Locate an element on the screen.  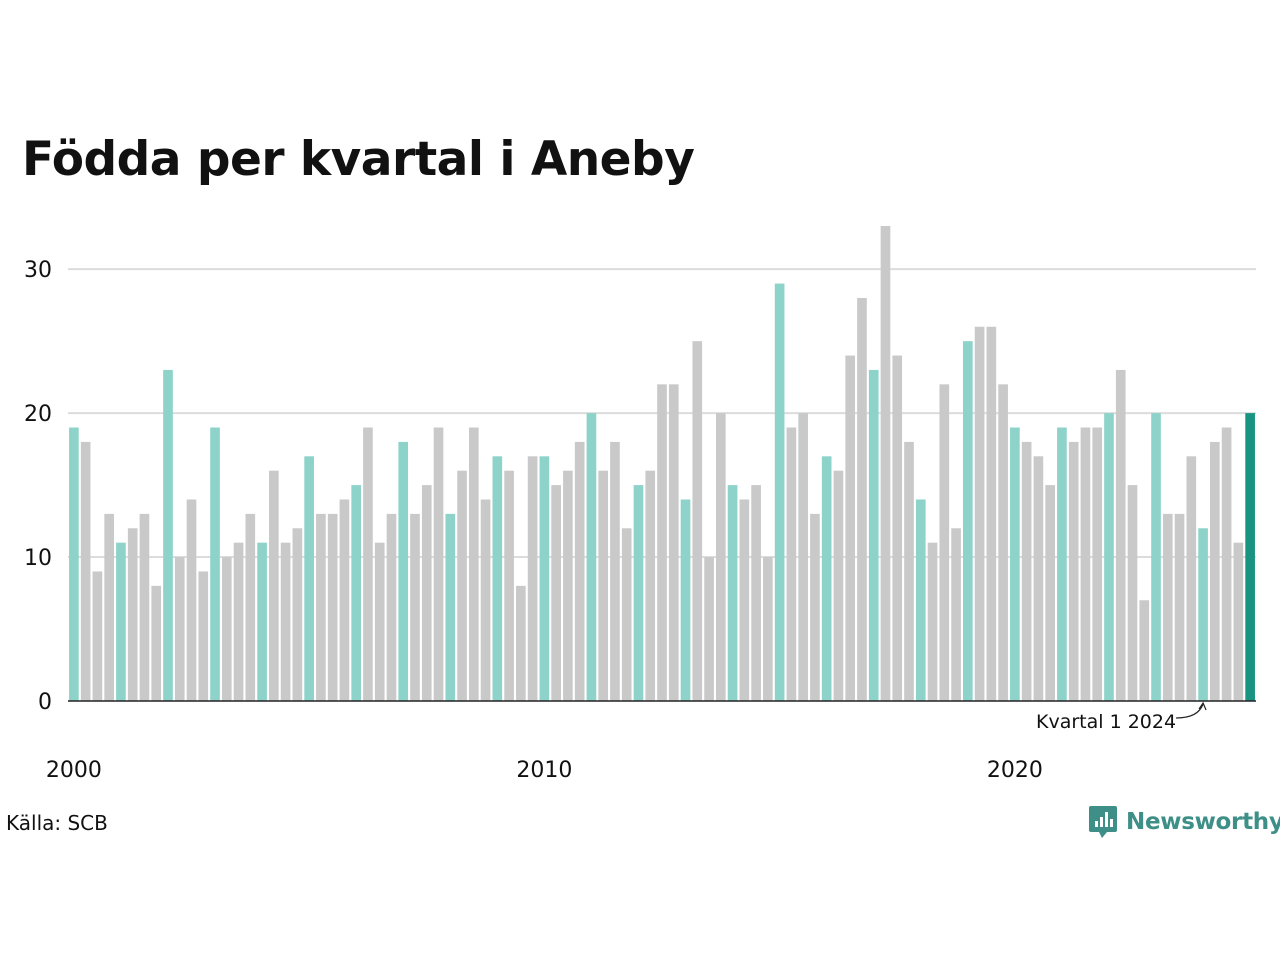
newsworthy-logo-icon is located at coordinates (1103, 822).